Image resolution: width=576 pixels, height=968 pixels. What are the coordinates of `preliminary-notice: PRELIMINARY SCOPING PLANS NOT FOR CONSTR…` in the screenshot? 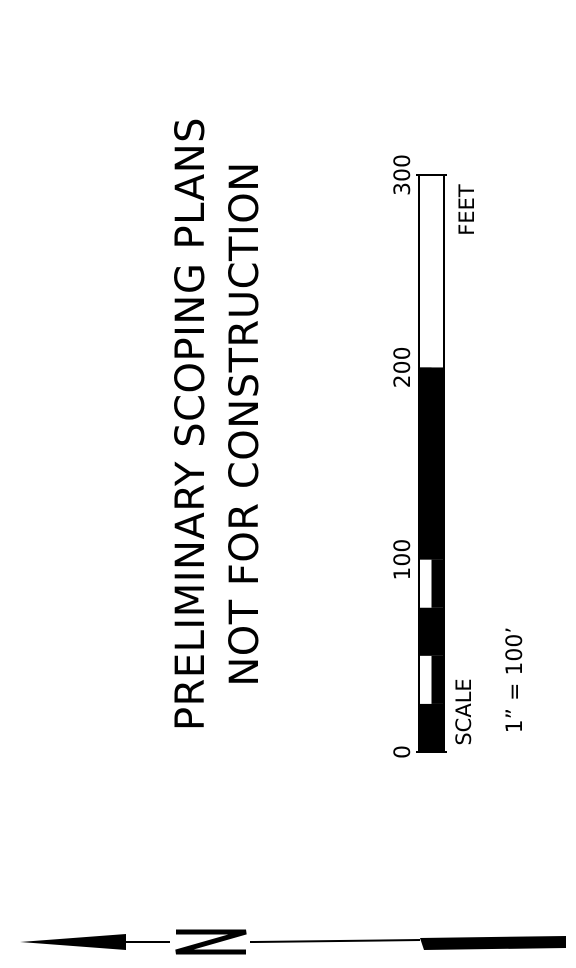 It's located at (218, 424).